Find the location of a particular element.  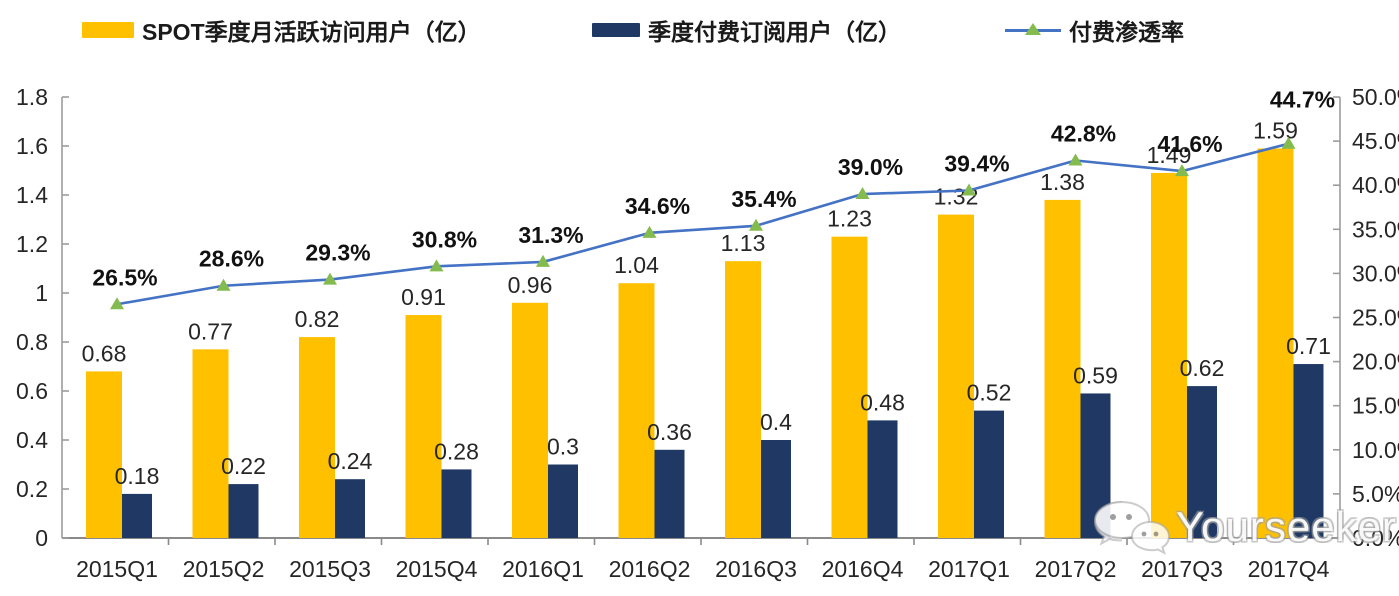

mau-bar-label: 1.13 is located at coordinates (743, 243).